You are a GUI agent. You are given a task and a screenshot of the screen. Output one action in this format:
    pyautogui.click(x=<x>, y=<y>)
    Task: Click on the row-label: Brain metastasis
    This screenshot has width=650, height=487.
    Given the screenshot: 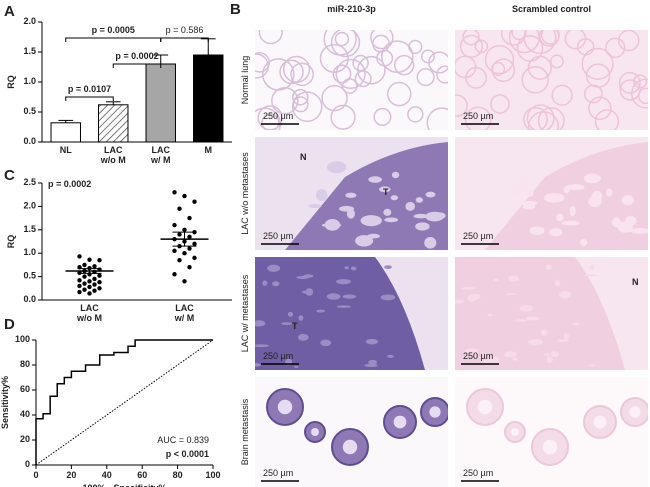 What is the action you would take?
    pyautogui.click(x=245, y=431)
    